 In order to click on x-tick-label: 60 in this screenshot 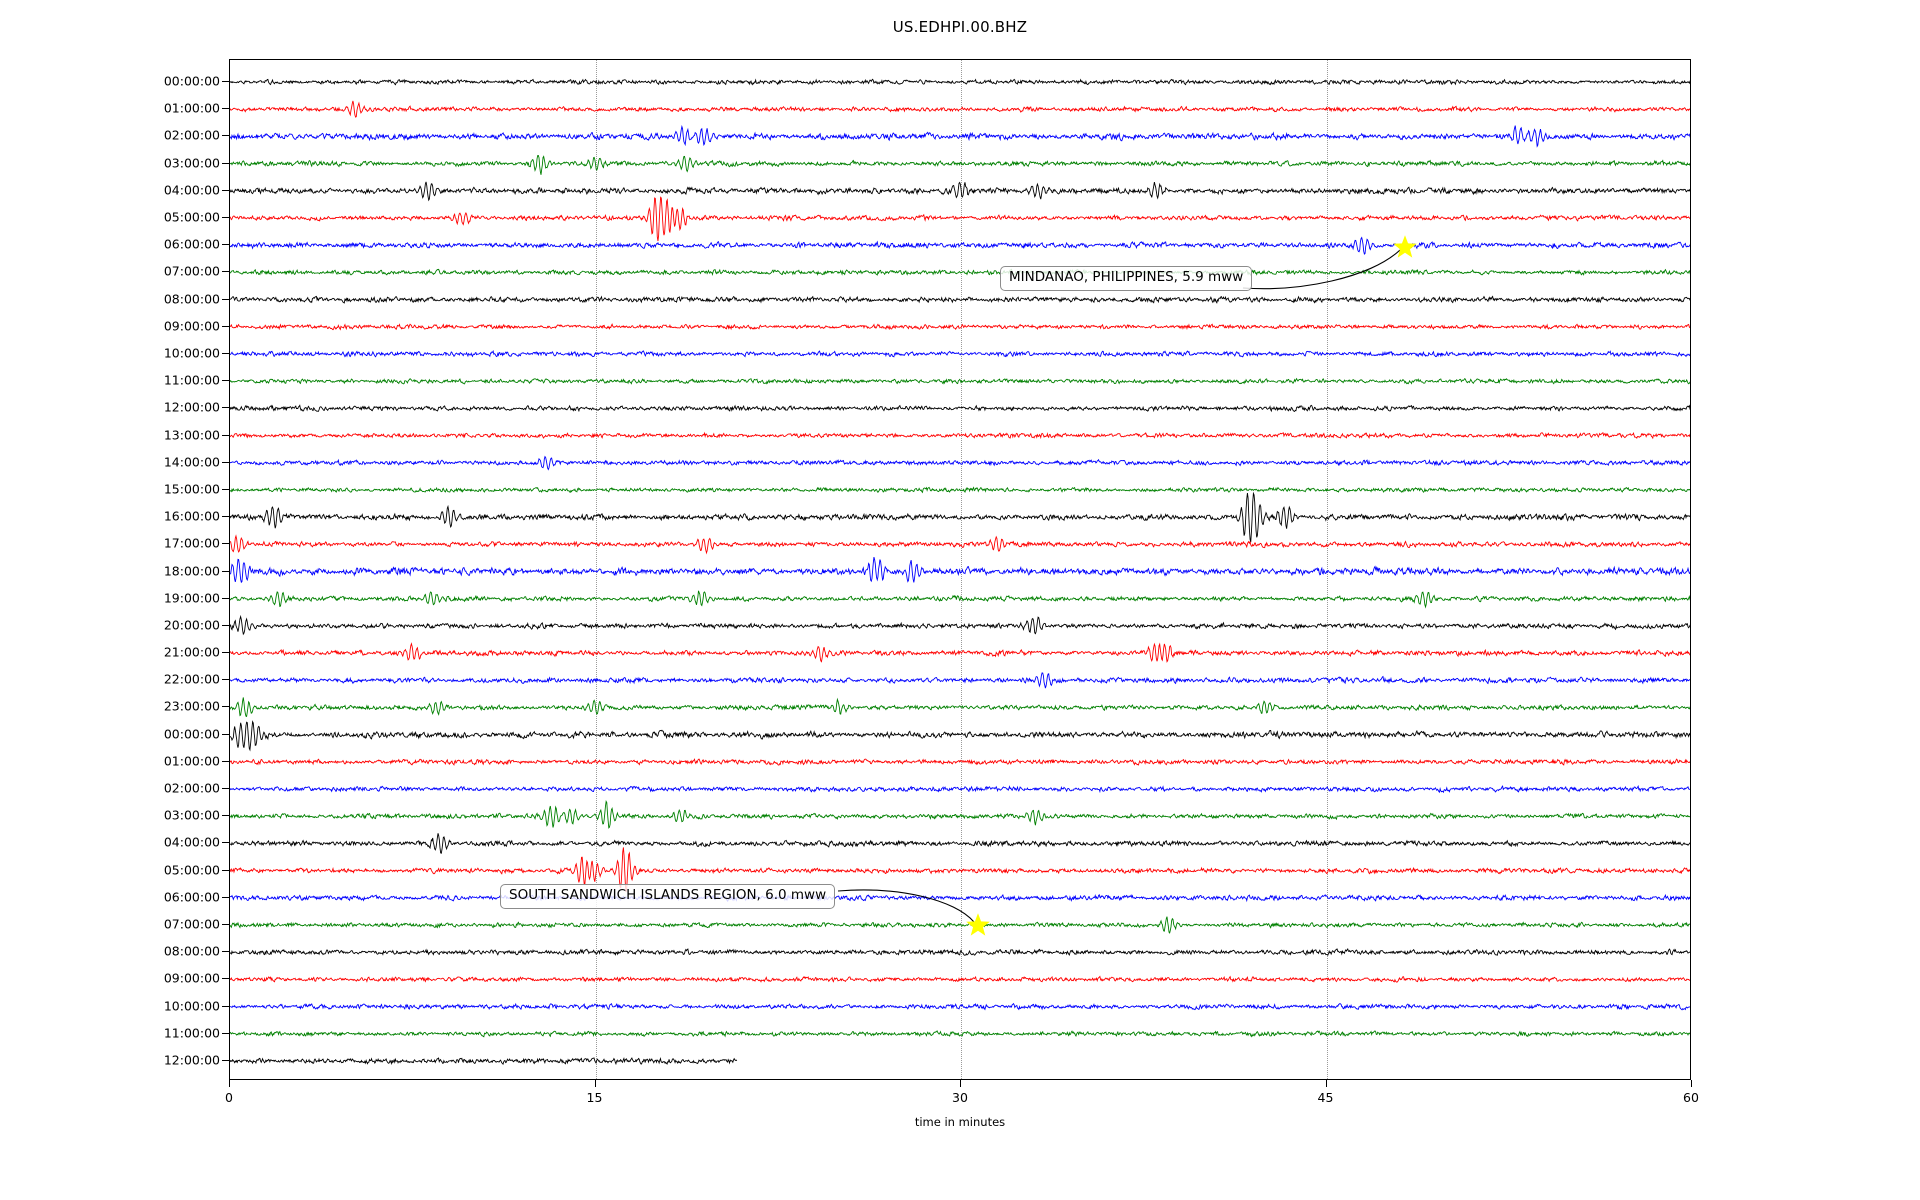, I will do `click(1691, 1097)`.